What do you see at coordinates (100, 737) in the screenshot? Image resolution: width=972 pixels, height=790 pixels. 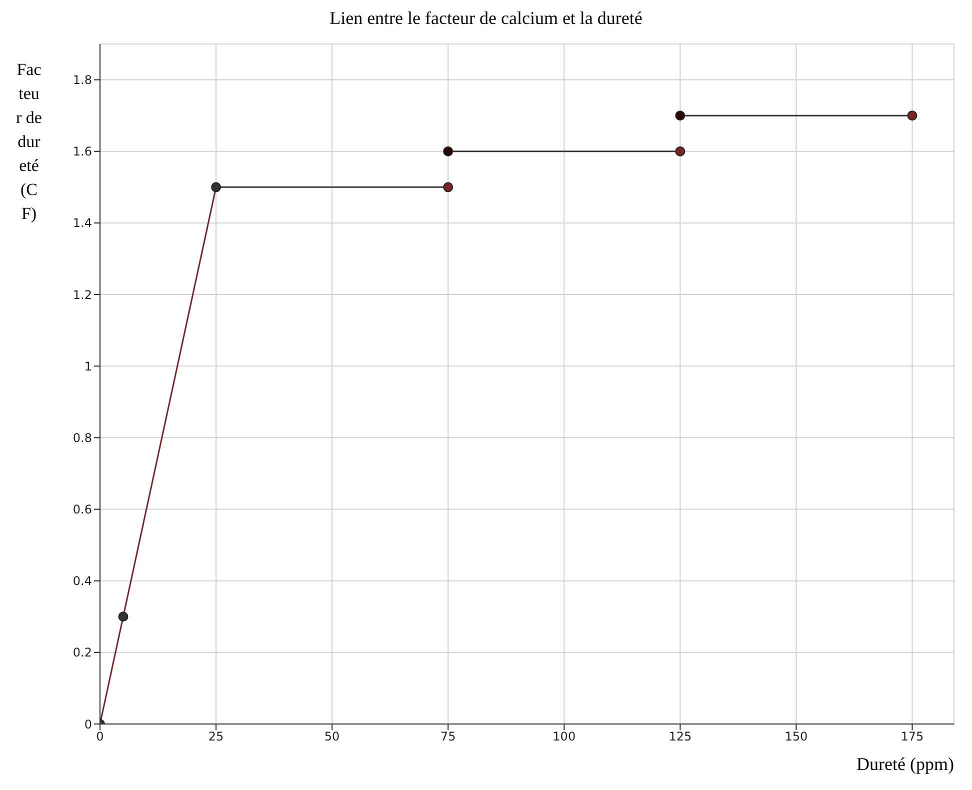 I see `x-tick-label: 0` at bounding box center [100, 737].